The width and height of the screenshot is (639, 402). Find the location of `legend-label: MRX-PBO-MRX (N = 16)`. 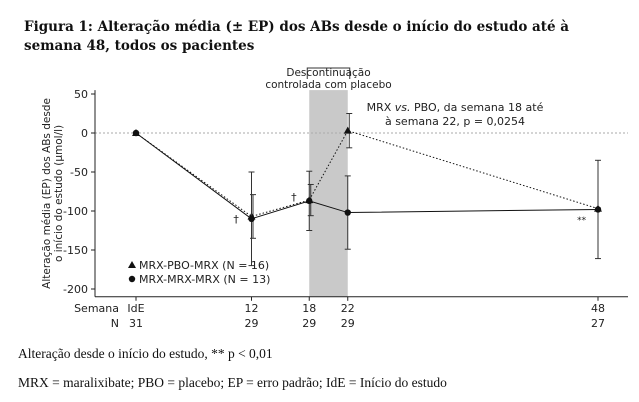

legend-label: MRX-PBO-MRX (N = 16) is located at coordinates (204, 265).